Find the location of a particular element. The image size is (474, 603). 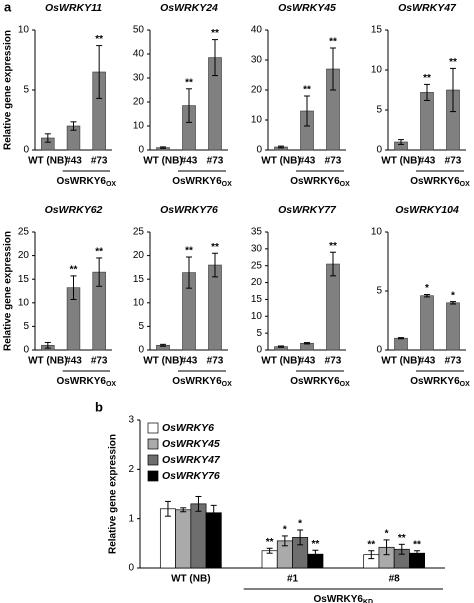

y-tick-label: 40 is located at coordinates (139, 54).